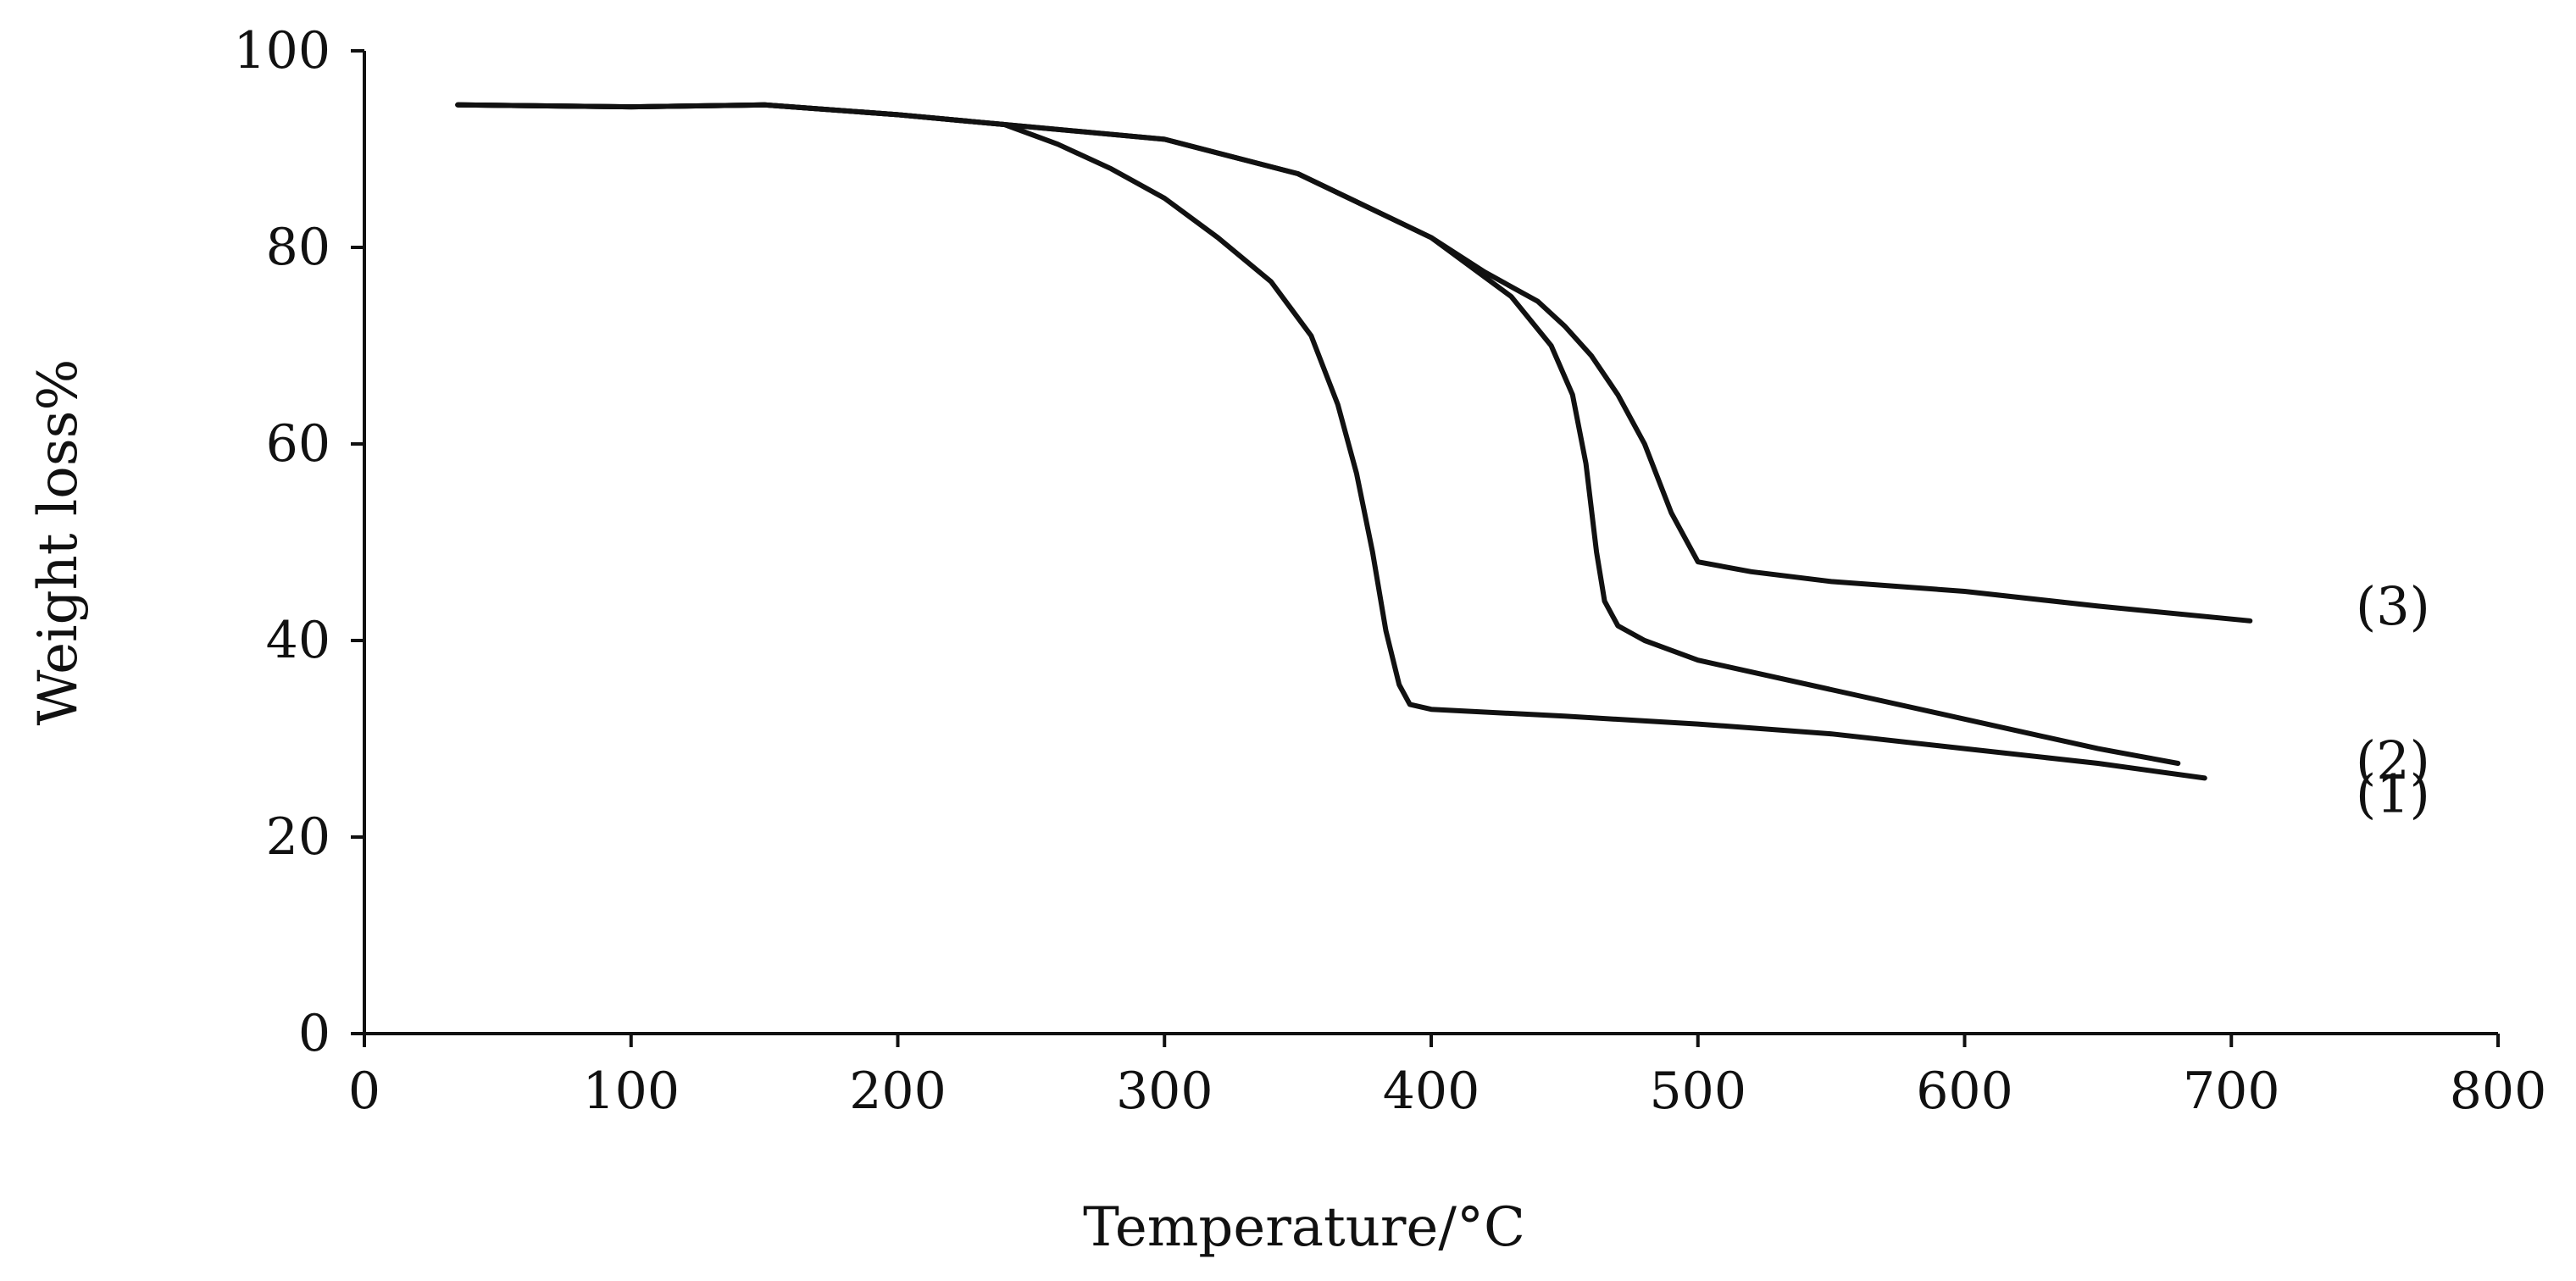 The height and width of the screenshot is (1281, 2576). I want to click on series-label-3: (3), so click(2393, 606).